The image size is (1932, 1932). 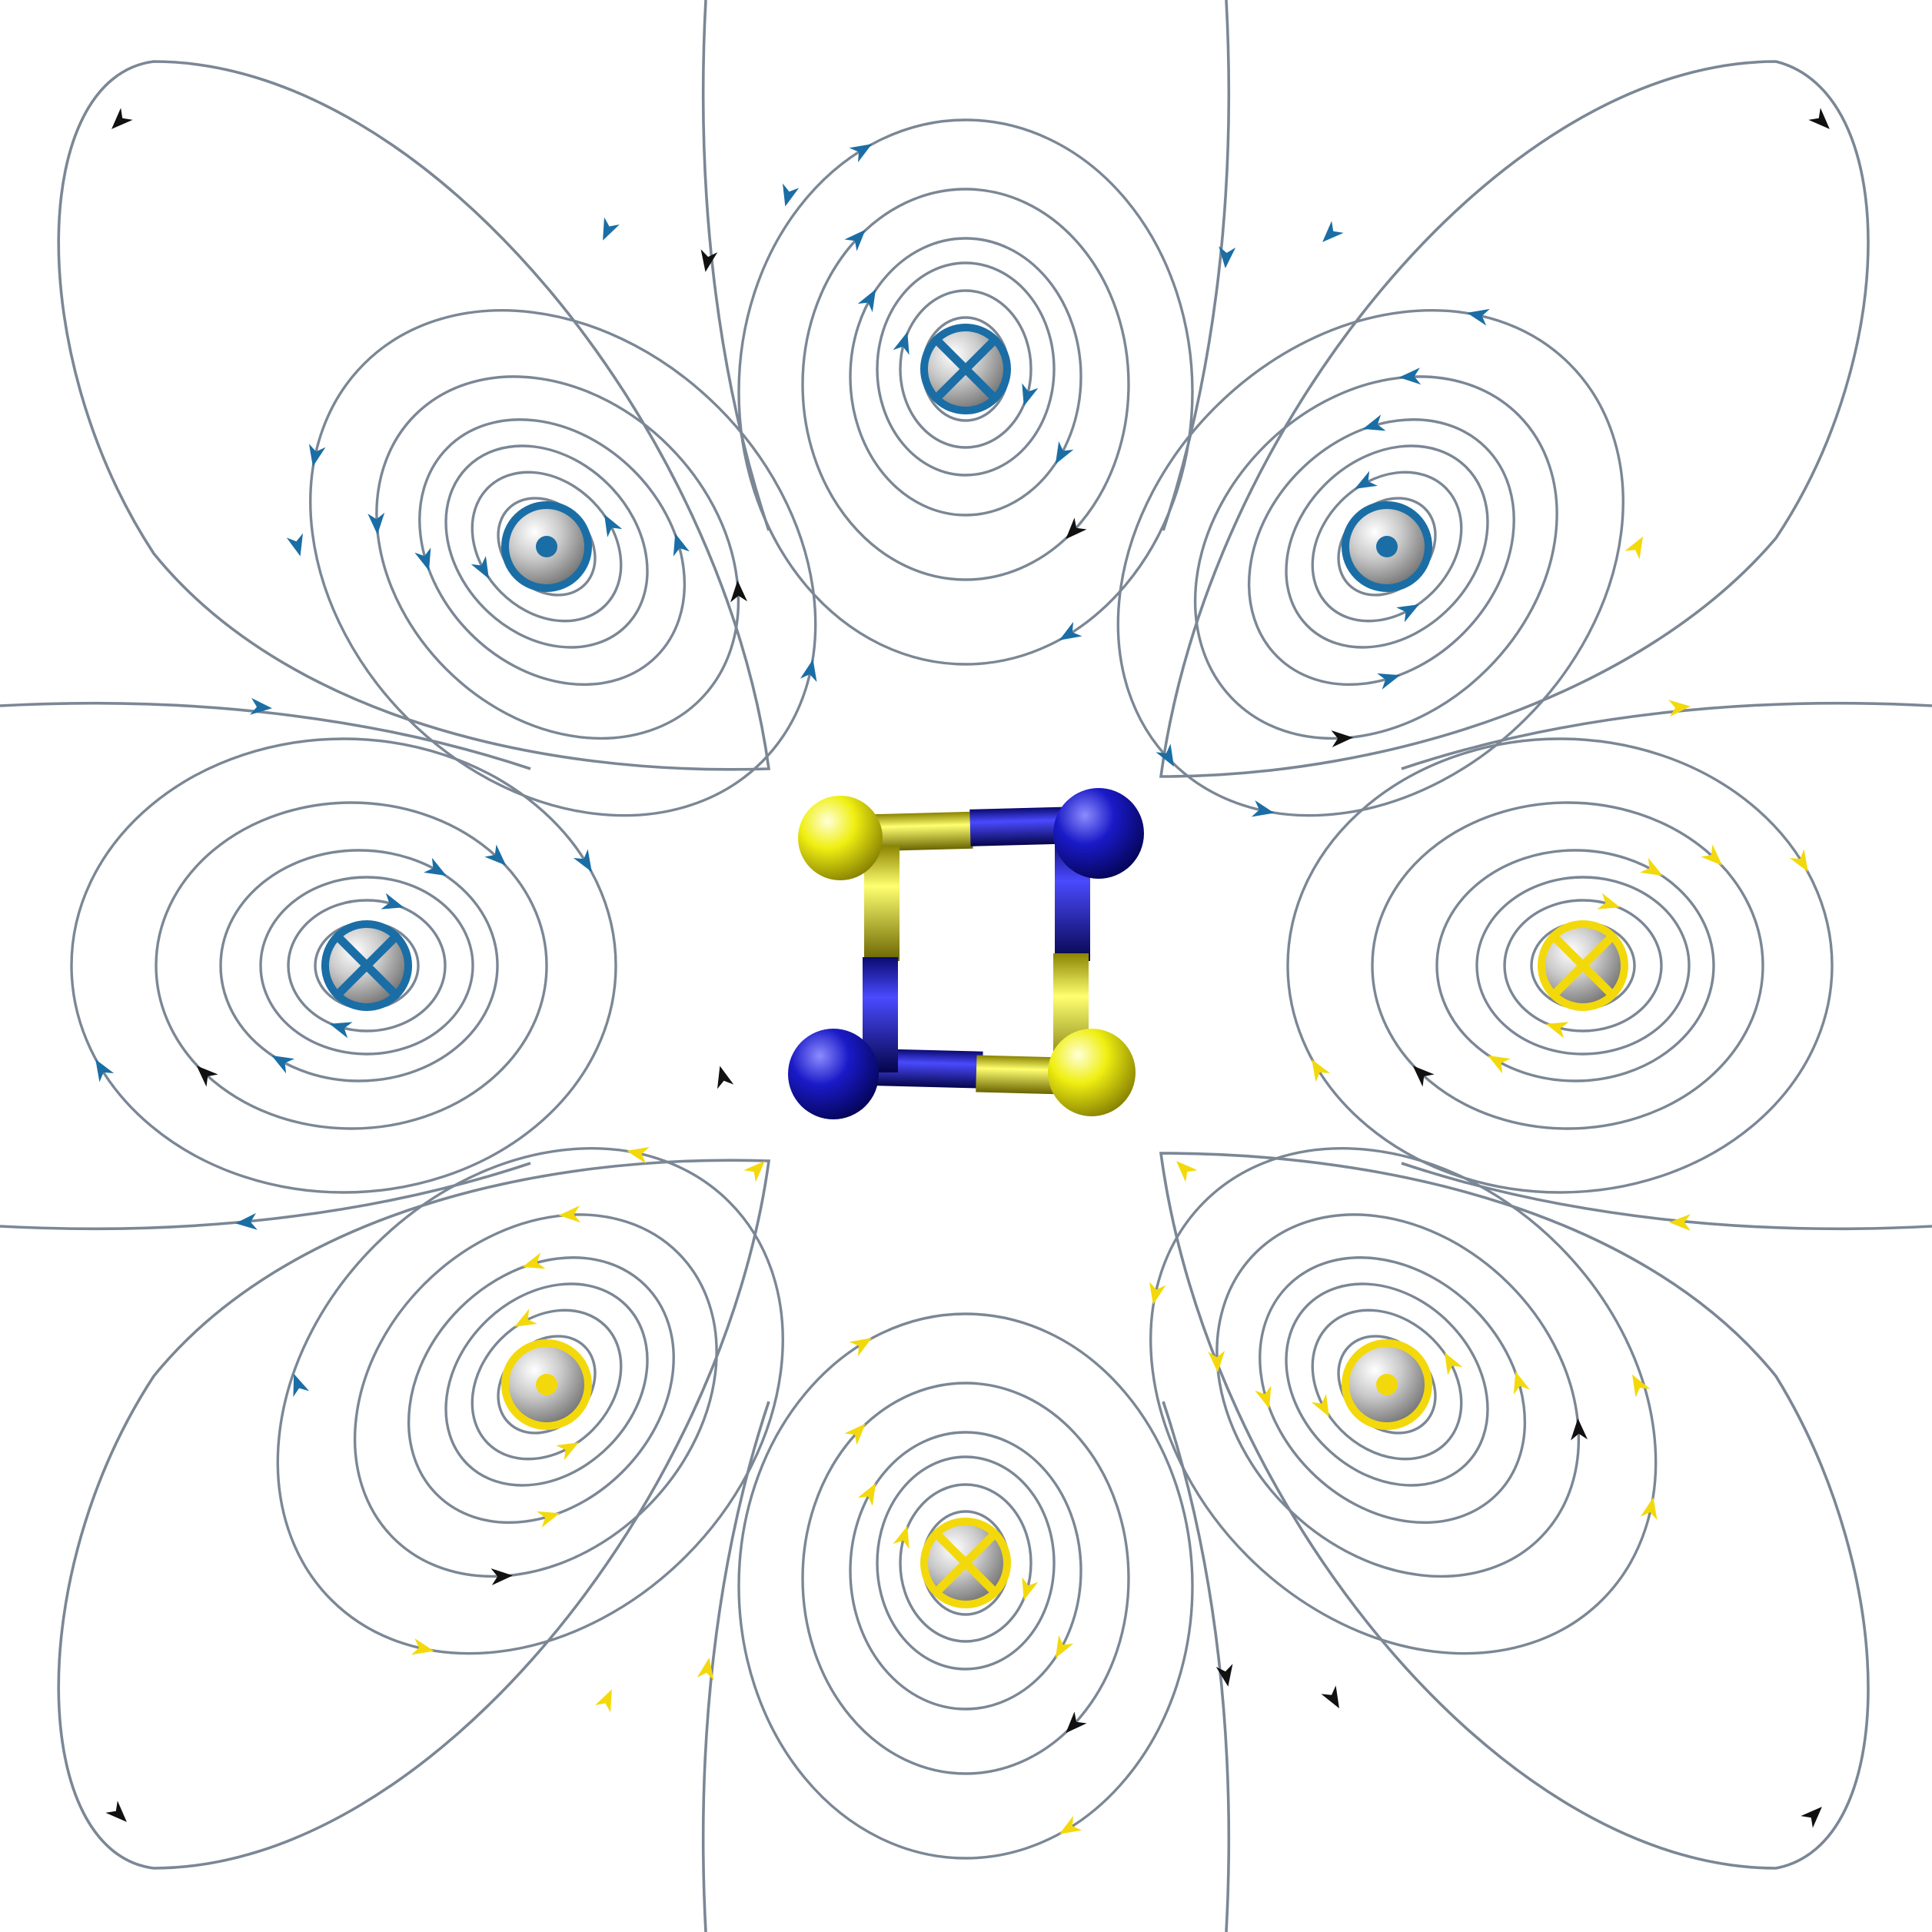 I want to click on outer-lobe-upper-right, so click(x=1515, y=419).